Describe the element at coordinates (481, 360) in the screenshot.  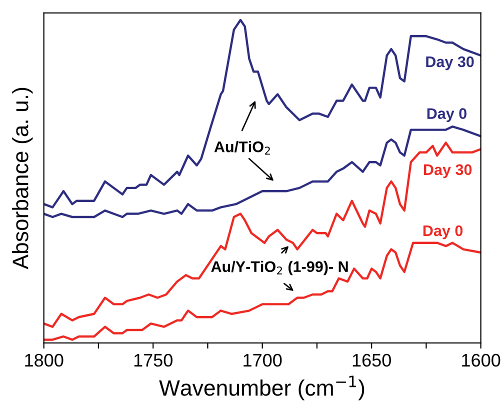
I see `x-tick-label: 1600` at that location.